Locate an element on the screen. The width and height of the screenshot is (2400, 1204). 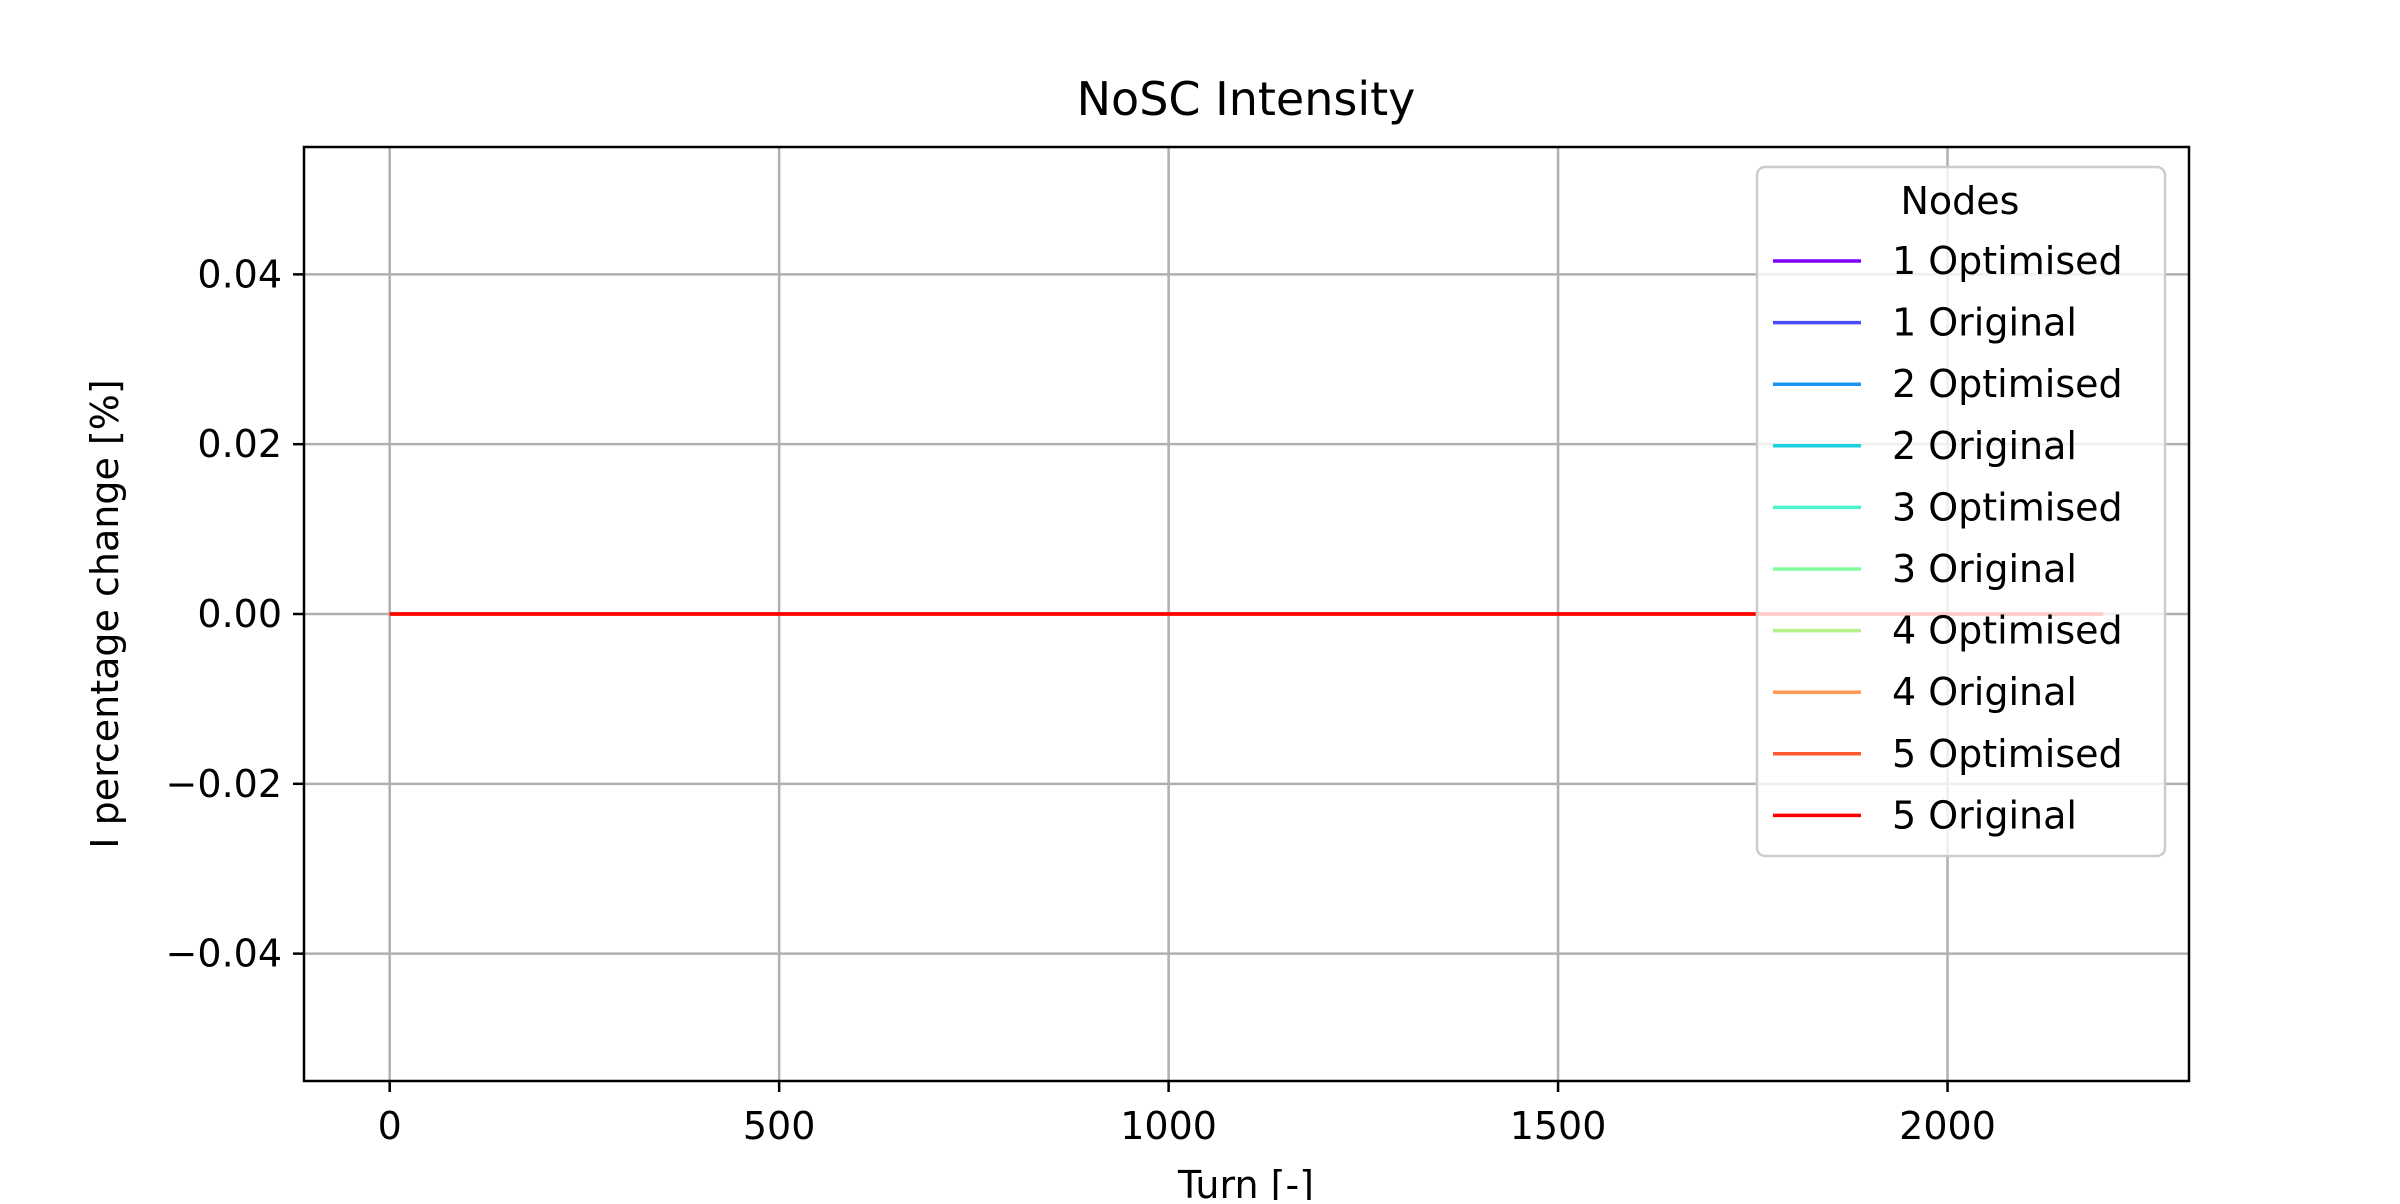
legend-label: 2 Original is located at coordinates (1984, 446).